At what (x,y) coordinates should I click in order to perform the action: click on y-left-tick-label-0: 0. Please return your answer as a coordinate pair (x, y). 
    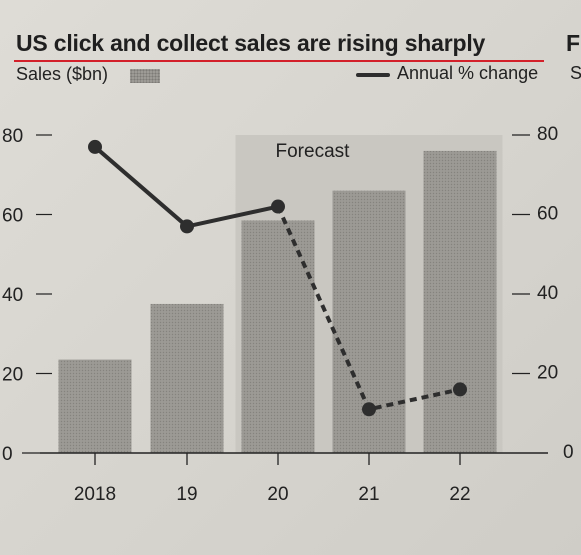
    Looking at the image, I should click on (7, 454).